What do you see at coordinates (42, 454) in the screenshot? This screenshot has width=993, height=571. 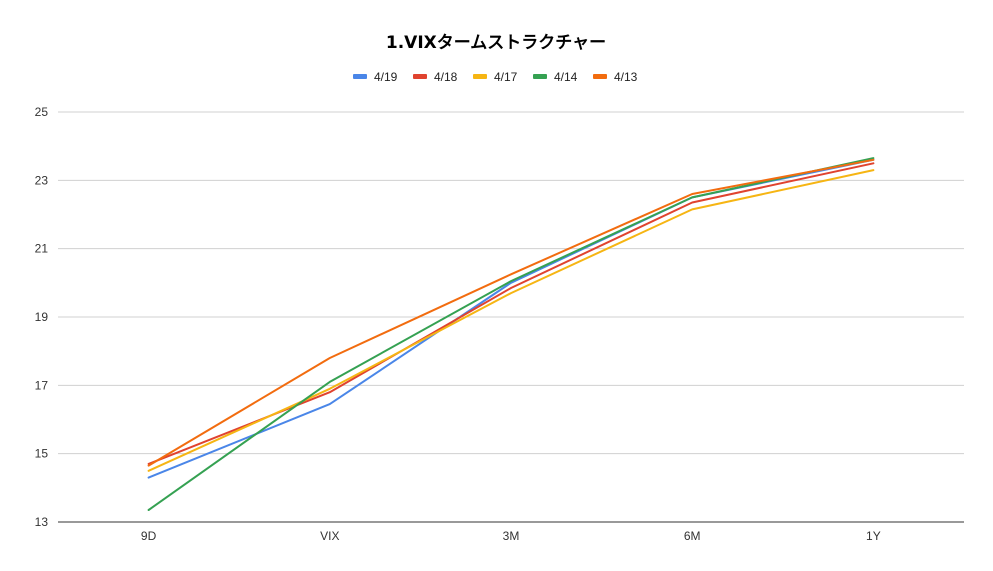 I see `y-tick-label: 15` at bounding box center [42, 454].